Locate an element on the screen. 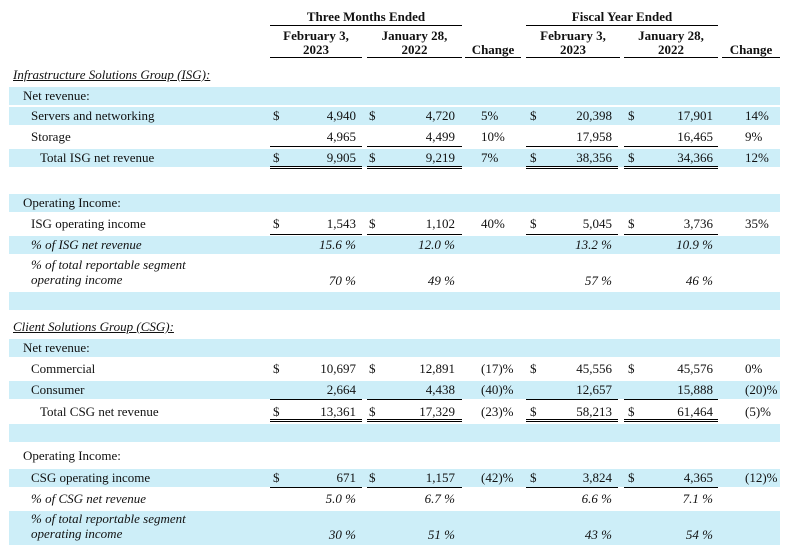 This screenshot has height=555, width=787. value-fy-change: 0% is located at coordinates (754, 368).